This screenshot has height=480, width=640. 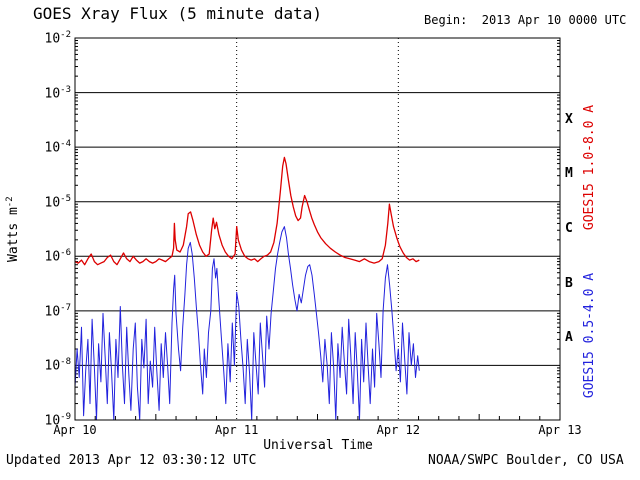 What do you see at coordinates (65, 417) in the screenshot?
I see `y-tick-exponent: -9` at bounding box center [65, 417].